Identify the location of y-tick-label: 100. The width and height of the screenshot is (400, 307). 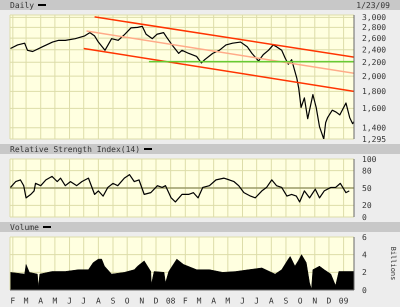
(369, 159).